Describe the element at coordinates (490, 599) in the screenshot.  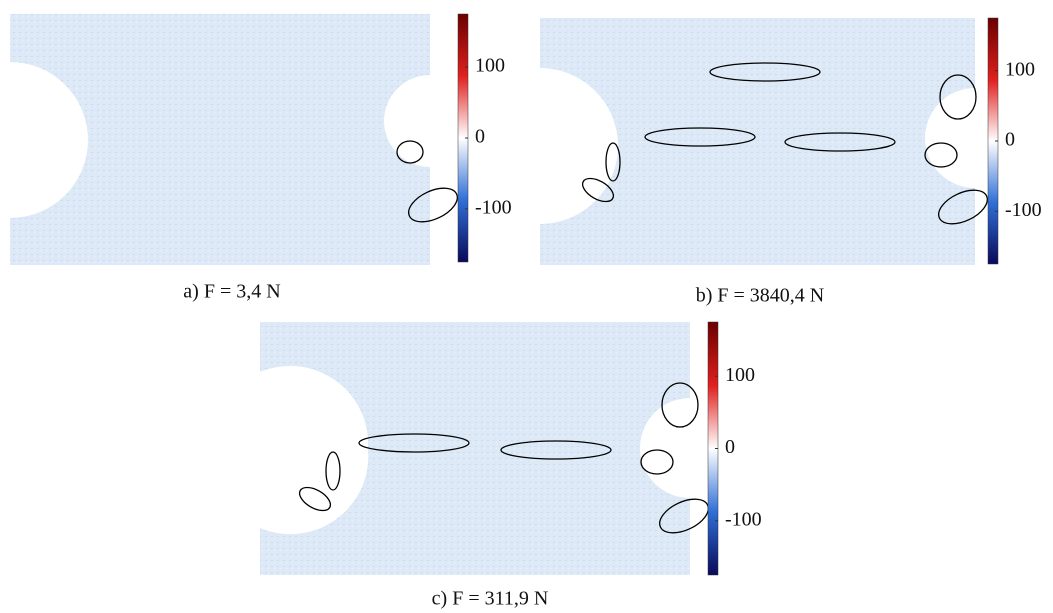
I see `panel-caption: c) F = 311,9 N` at that location.